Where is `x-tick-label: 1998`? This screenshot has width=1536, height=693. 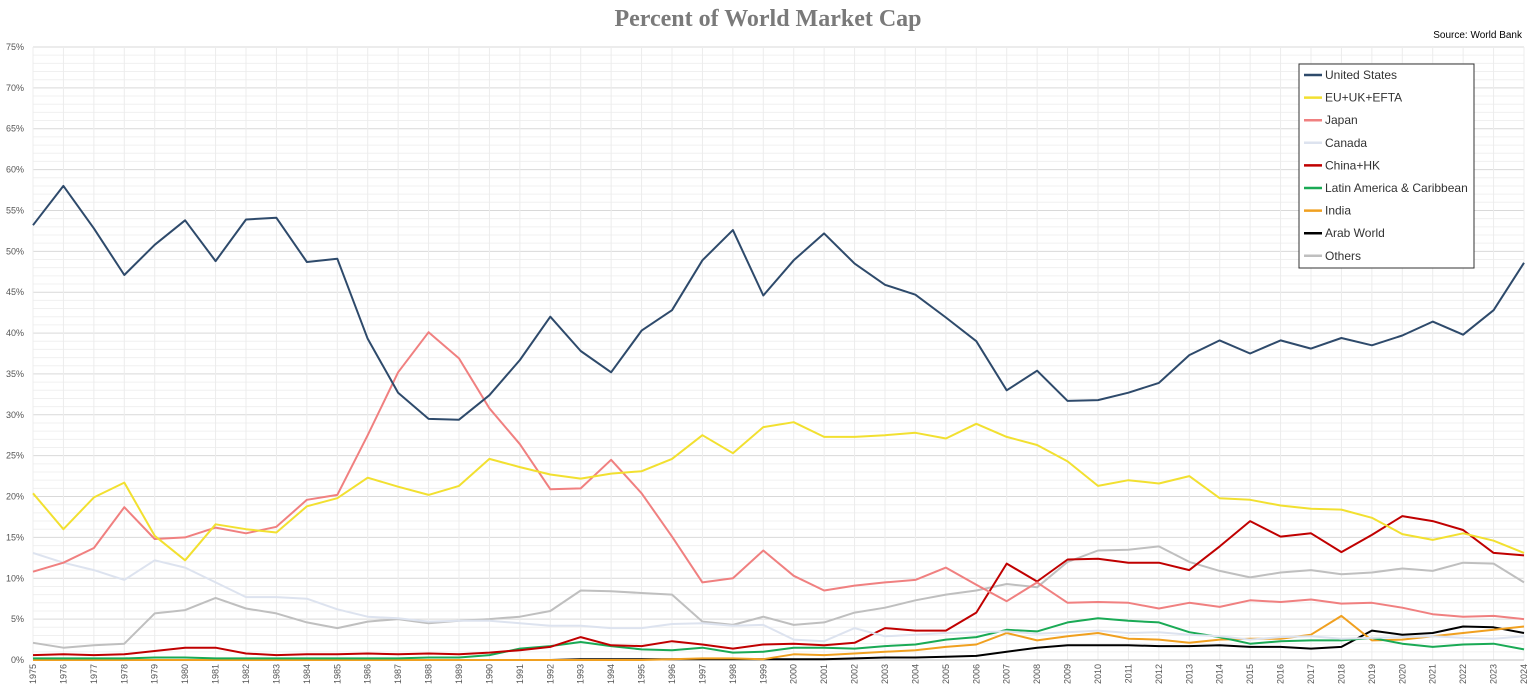
x-tick-label: 1998 is located at coordinates (733, 674).